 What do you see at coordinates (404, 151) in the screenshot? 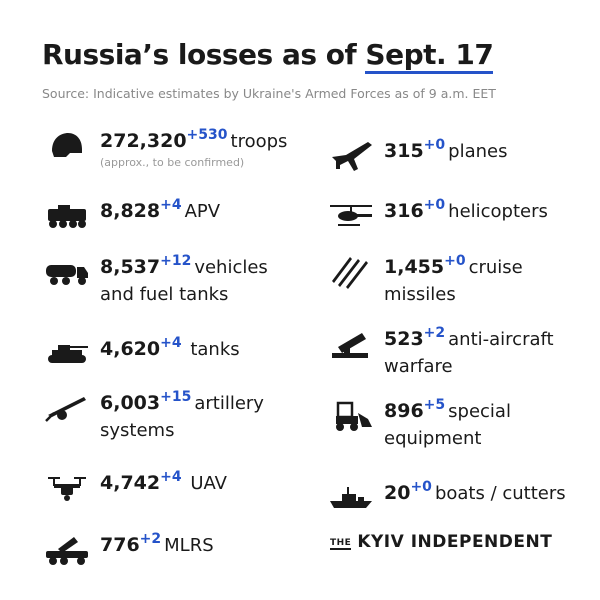
I see `planes-value: 315` at bounding box center [404, 151].